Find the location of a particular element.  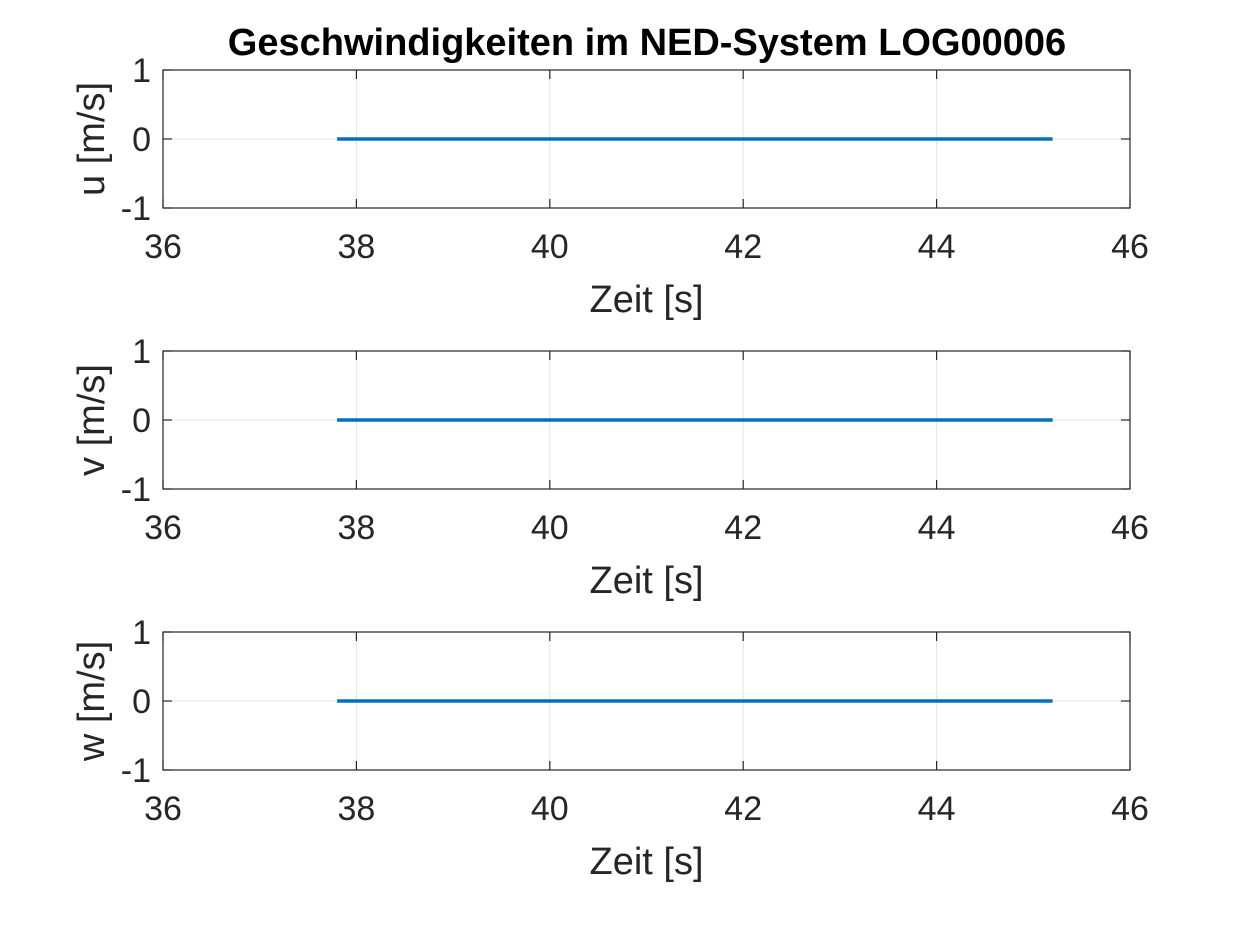

y-axis-label: u [m/s] is located at coordinates (92, 139).